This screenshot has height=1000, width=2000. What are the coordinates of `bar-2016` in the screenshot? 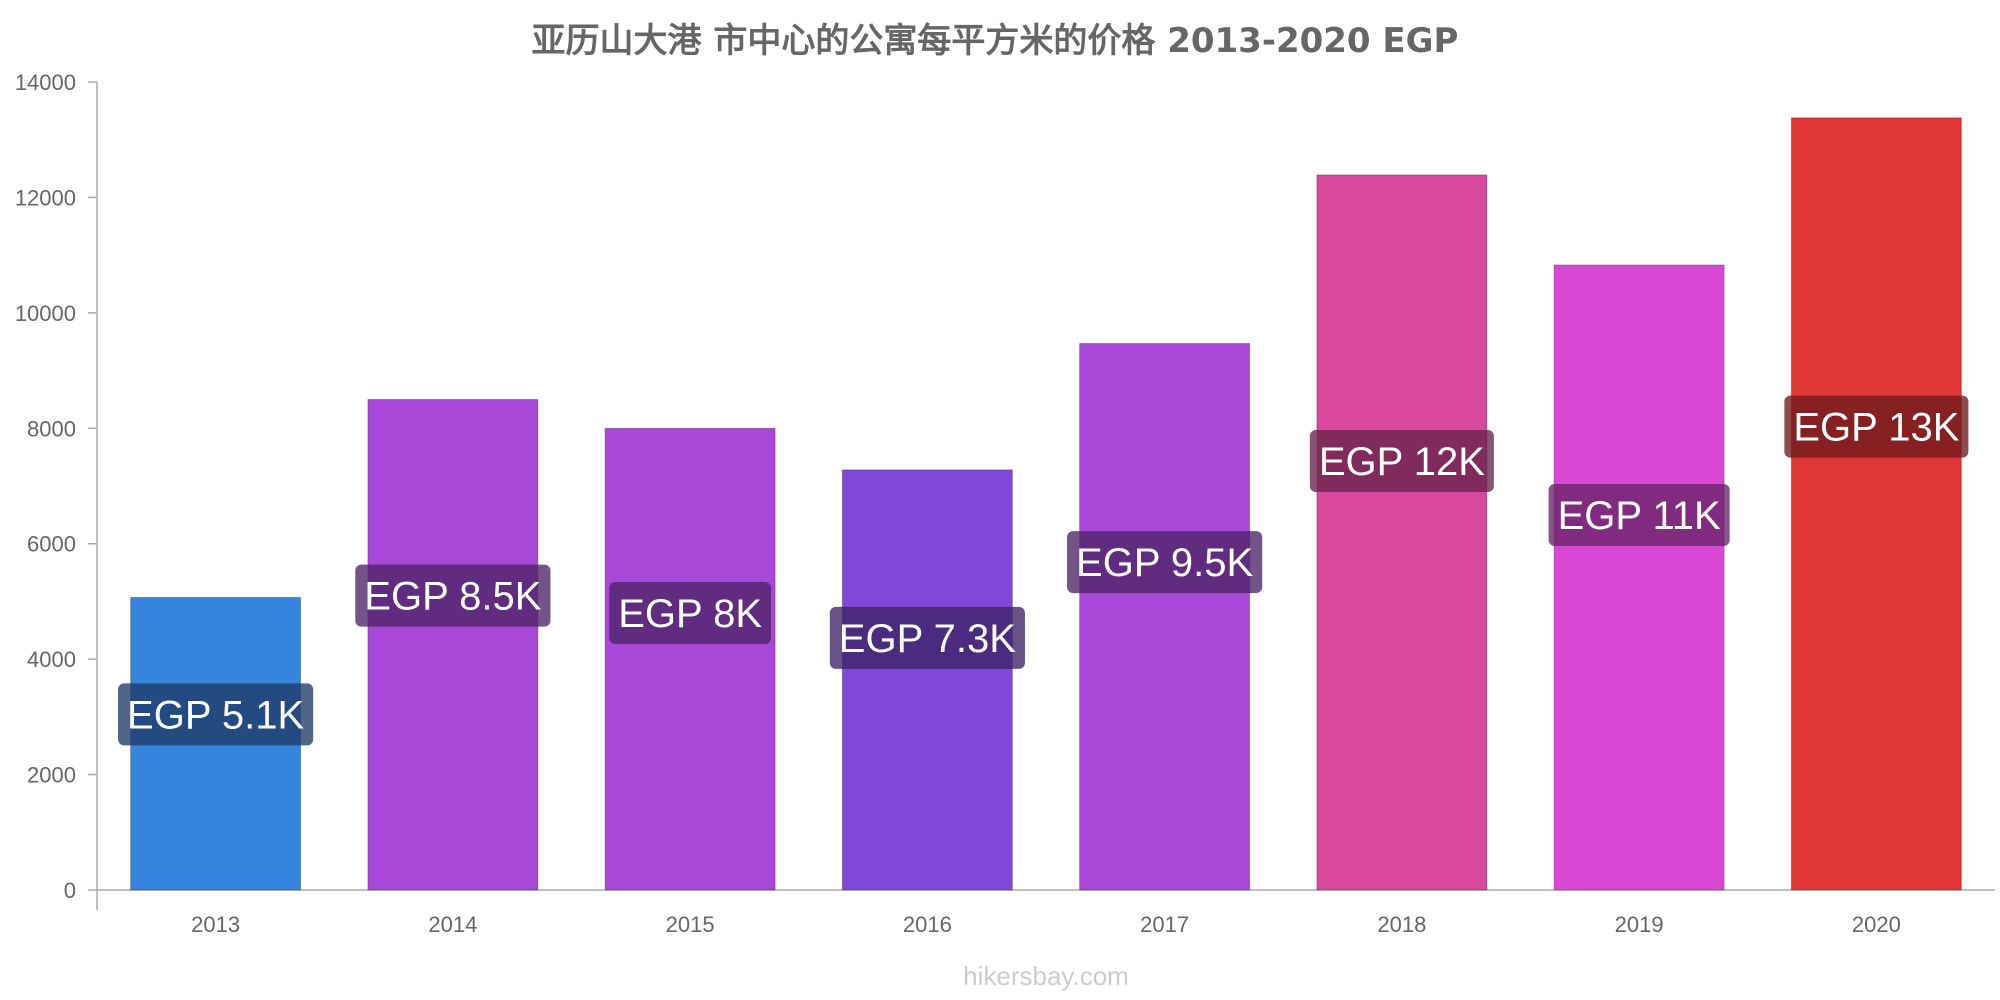 It's located at (927, 680).